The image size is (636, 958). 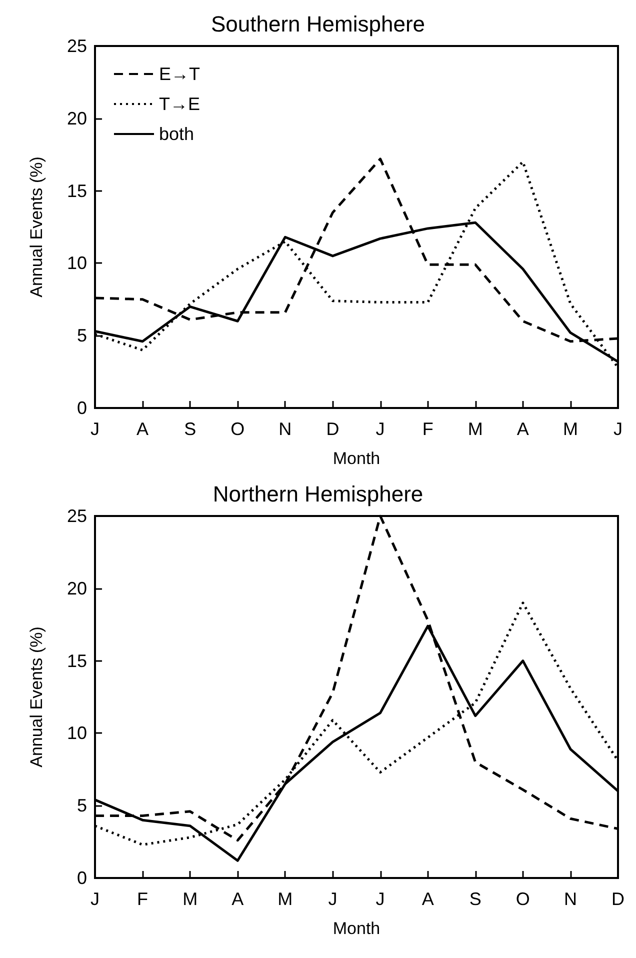 What do you see at coordinates (318, 494) in the screenshot?
I see `chart-title: Northern Hemisphere` at bounding box center [318, 494].